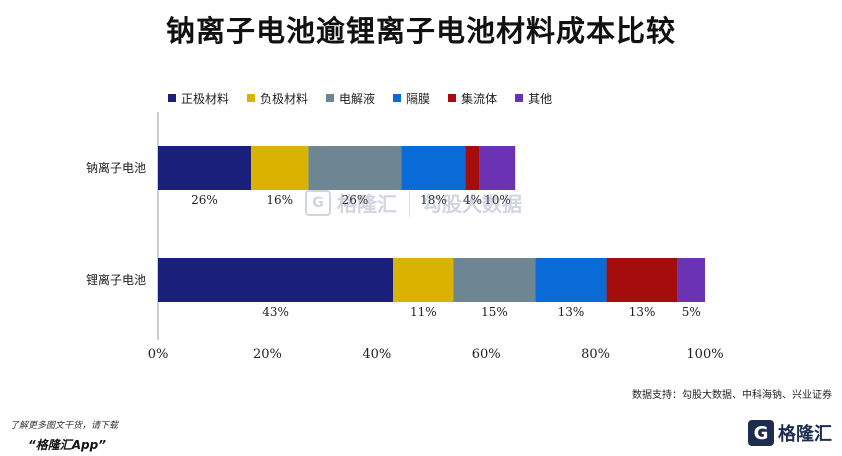 The height and width of the screenshot is (456, 842). I want to click on x-tick-label: 20%, so click(267, 354).